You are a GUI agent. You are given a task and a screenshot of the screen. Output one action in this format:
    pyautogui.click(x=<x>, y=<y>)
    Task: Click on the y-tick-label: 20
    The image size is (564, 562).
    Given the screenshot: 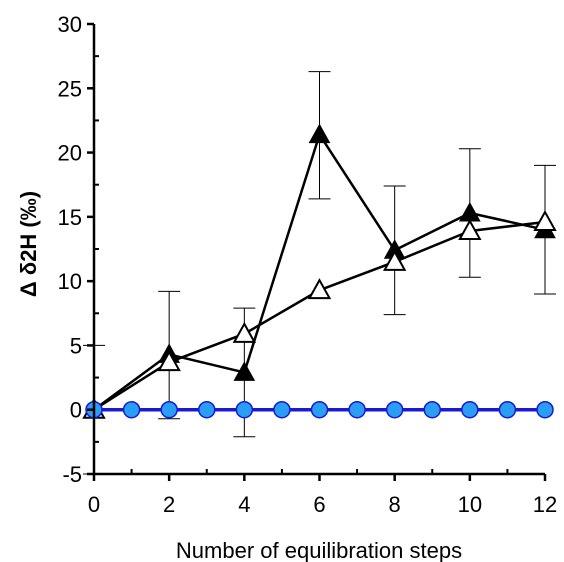 What is the action you would take?
    pyautogui.click(x=70, y=153)
    